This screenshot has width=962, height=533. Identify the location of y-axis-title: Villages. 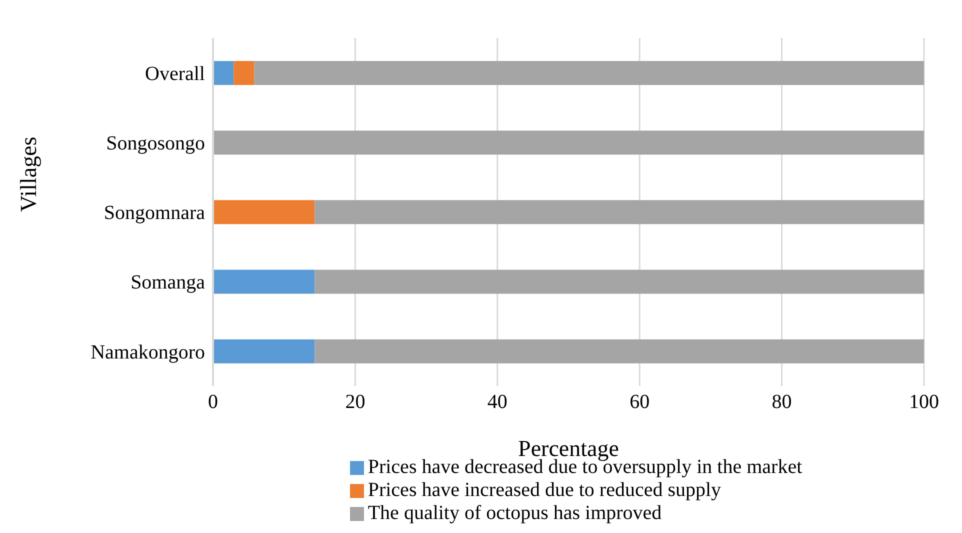
(29, 174).